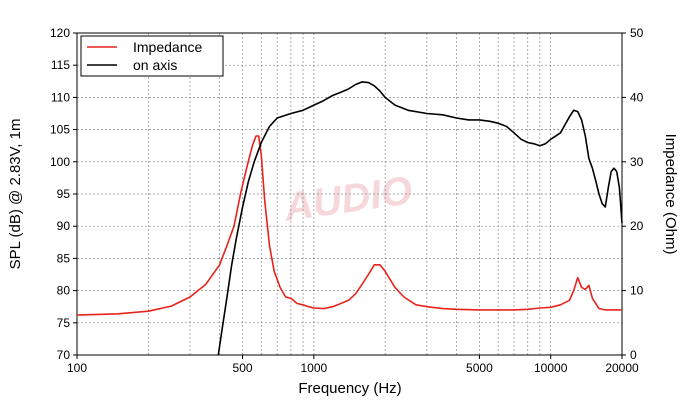 This screenshot has height=420, width=700. Describe the element at coordinates (353, 365) in the screenshot. I see `x-axis-ticks: 100 500 1000 5000 10000 20000` at that location.